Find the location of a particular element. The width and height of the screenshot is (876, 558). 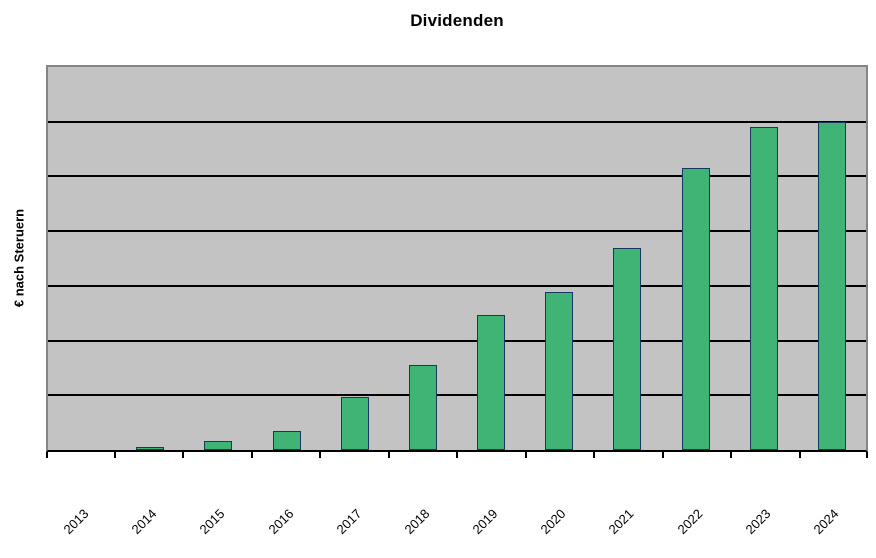

x-axis-label-2014: 2014 is located at coordinates (144, 521).